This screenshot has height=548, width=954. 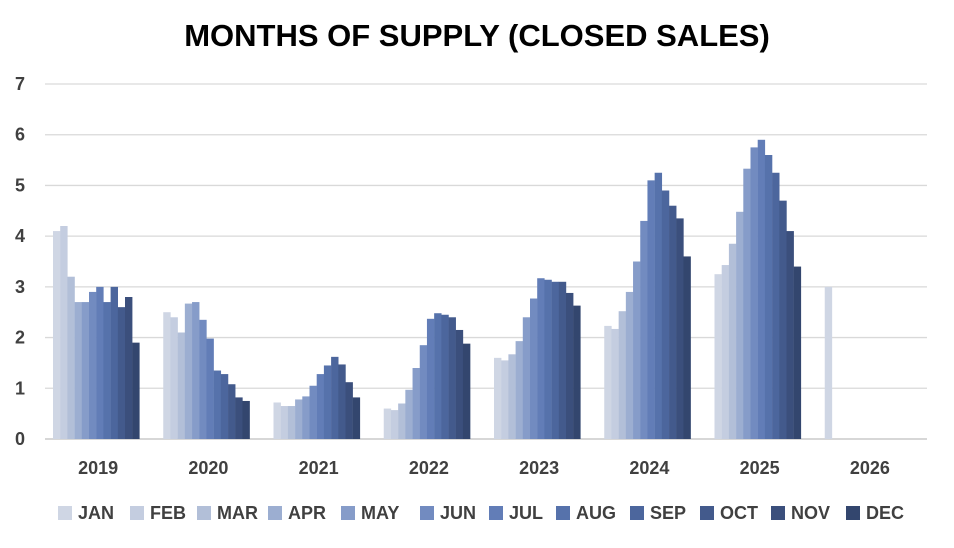 What do you see at coordinates (20, 135) in the screenshot?
I see `y-tick-label: 6` at bounding box center [20, 135].